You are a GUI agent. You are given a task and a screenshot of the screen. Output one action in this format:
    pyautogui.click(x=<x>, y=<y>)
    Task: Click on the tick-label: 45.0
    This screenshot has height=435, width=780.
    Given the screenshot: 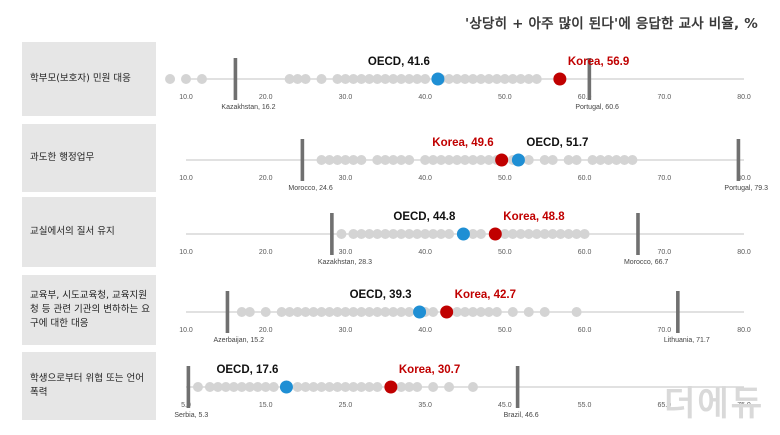 What is the action you would take?
    pyautogui.click(x=505, y=405)
    